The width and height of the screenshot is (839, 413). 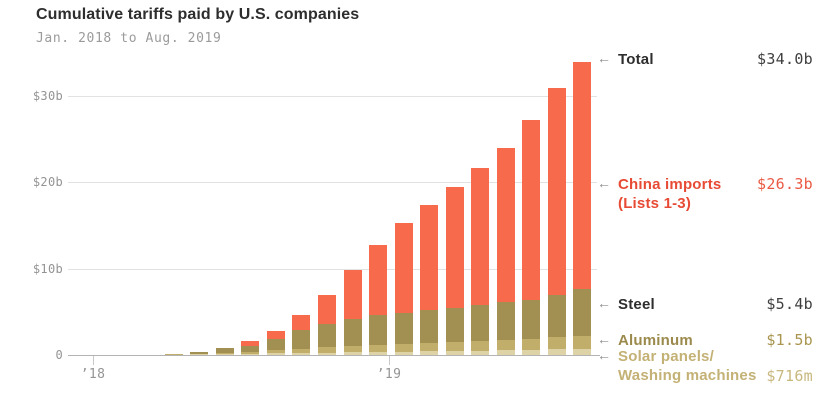 I want to click on annotation-total-value: $34.0b, so click(x=785, y=59).